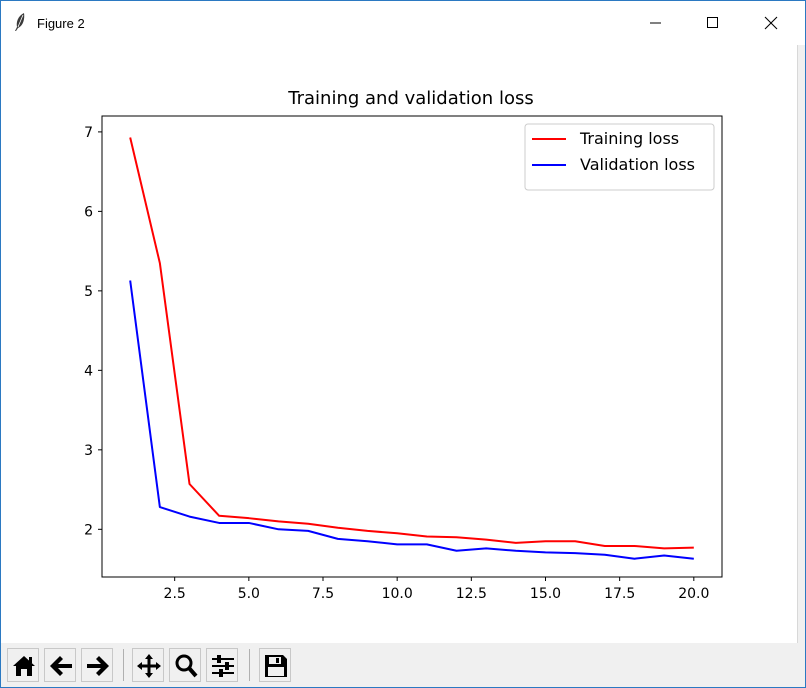 The image size is (806, 688). I want to click on x-tick-label: 17.5, so click(619, 594).